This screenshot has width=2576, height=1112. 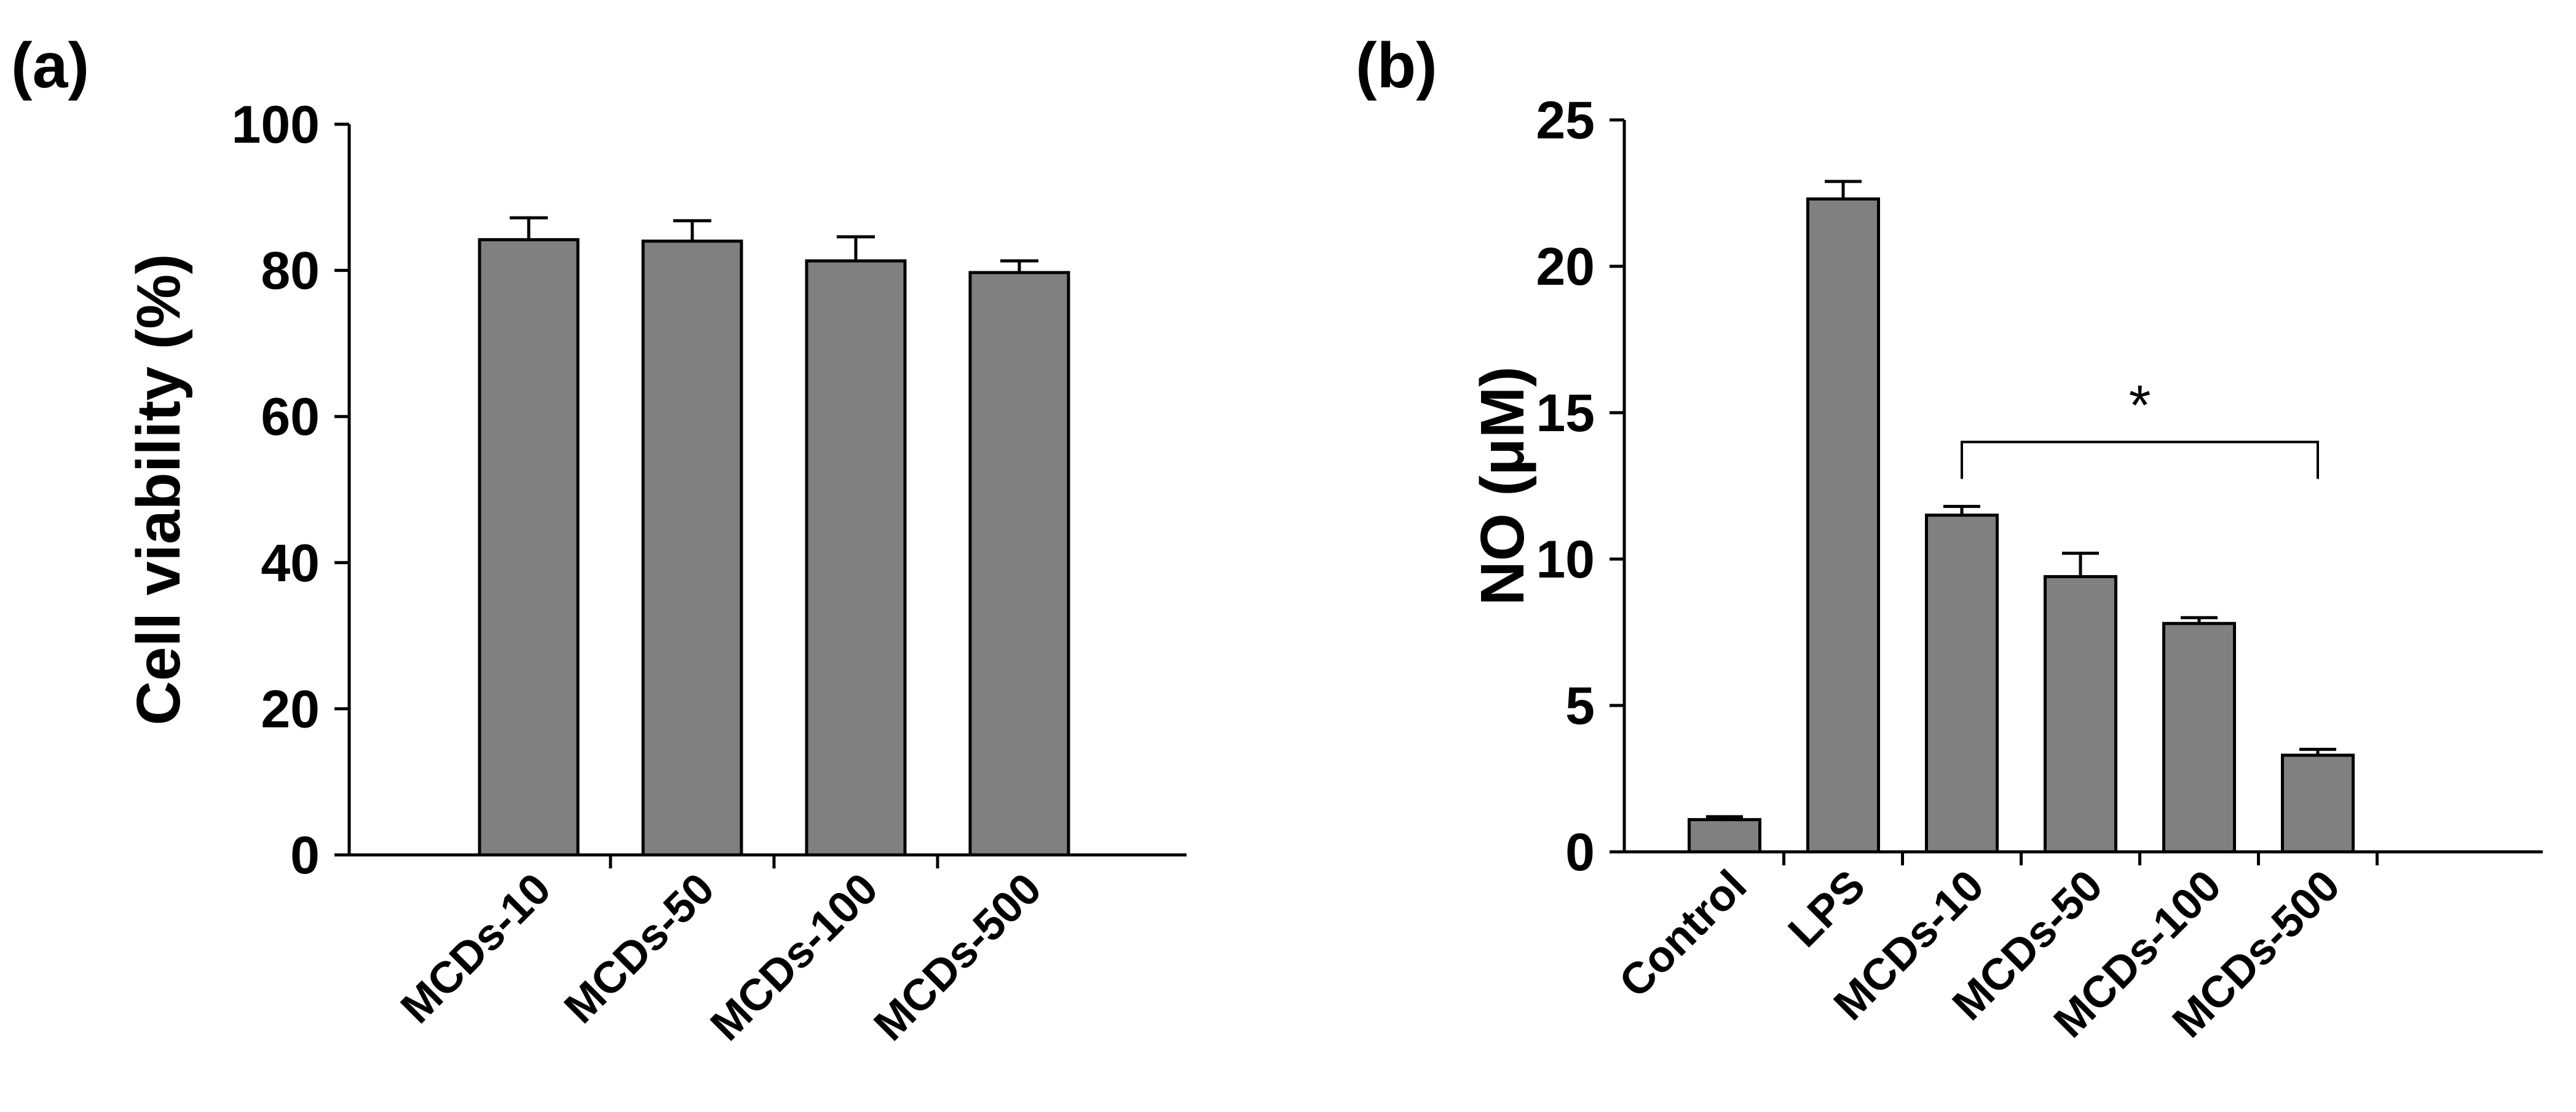 I want to click on y-tick-label: 80, so click(x=290, y=271).